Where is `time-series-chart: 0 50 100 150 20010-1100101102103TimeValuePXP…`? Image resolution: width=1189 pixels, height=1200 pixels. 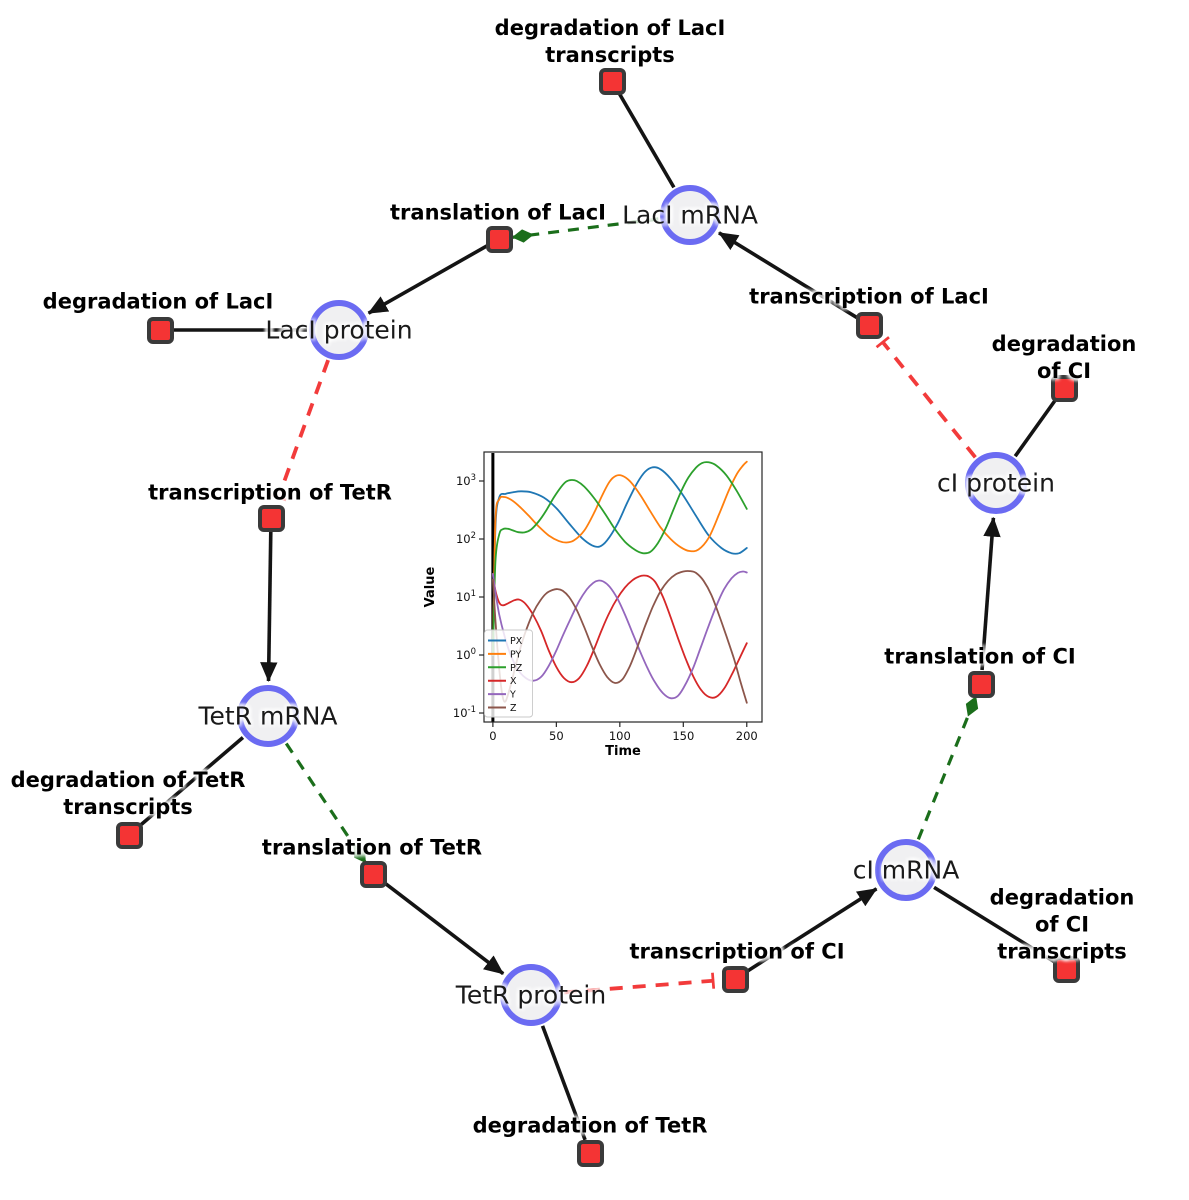
time-series-chart: 0 50 100 150 20010-1100101102103TimeValuePXP… is located at coordinates (593, 605).